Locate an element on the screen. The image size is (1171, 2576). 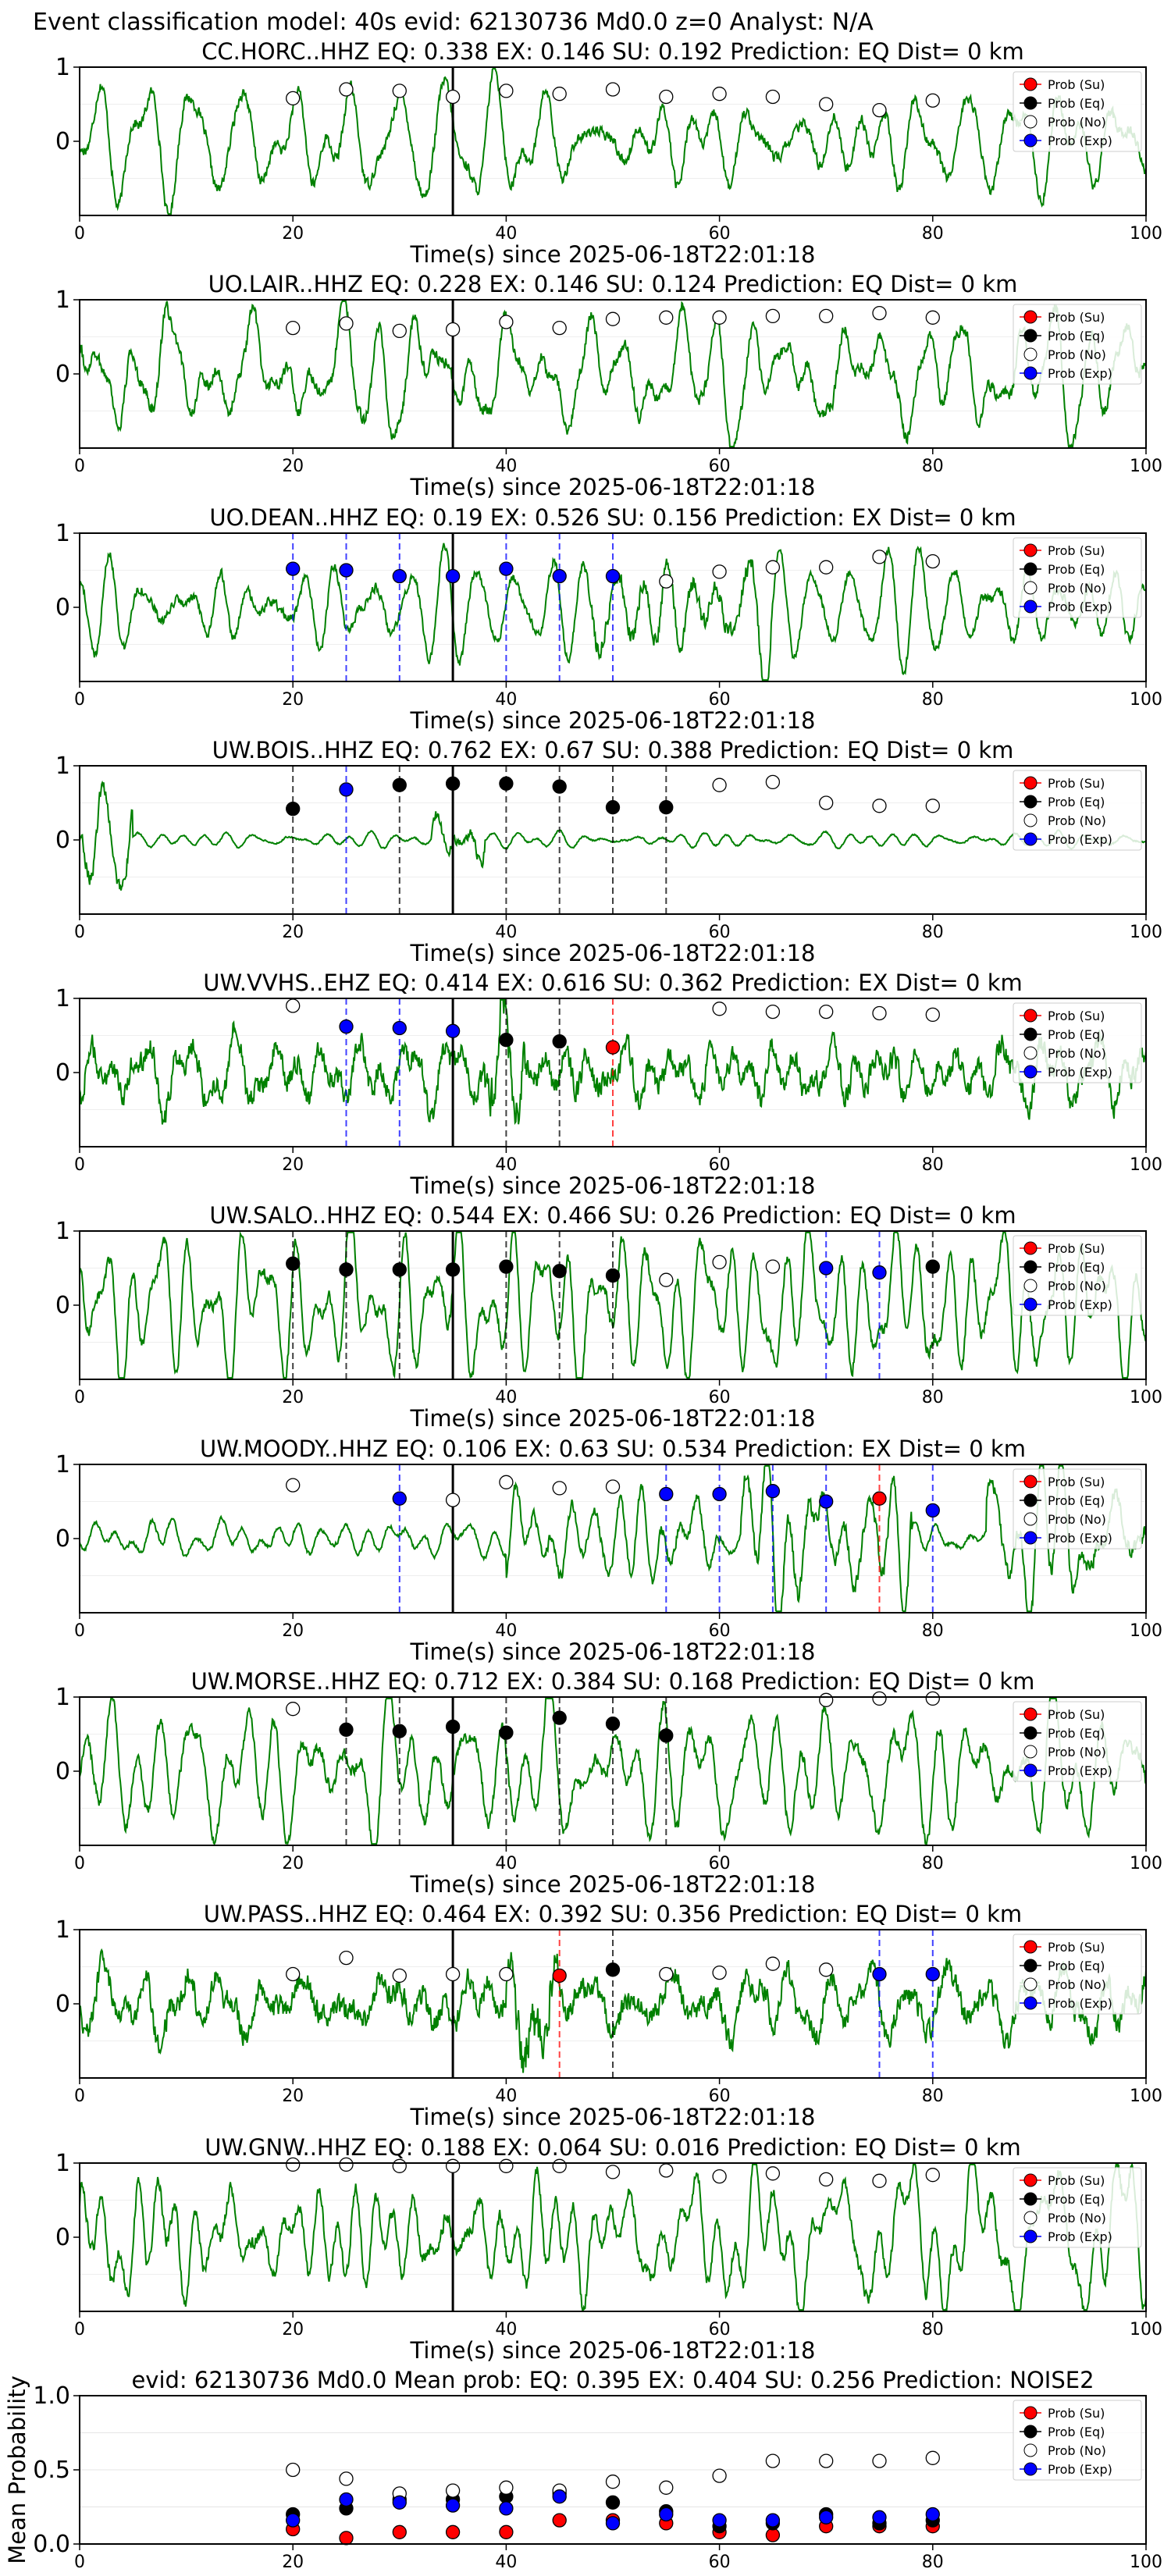
legend-label-7-3: Prob (Exp) is located at coordinates (1080, 1770).